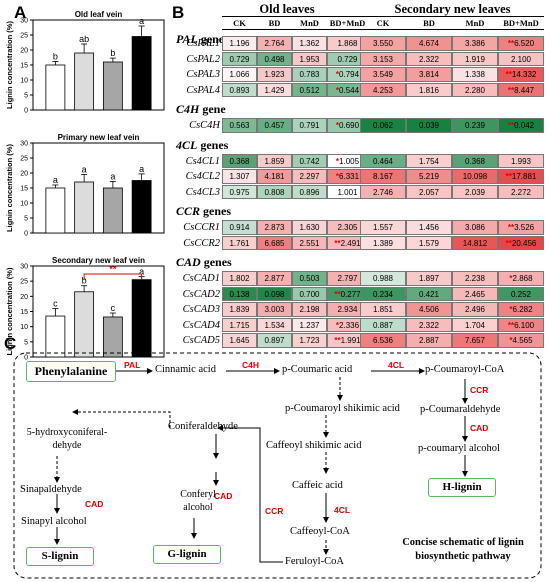  What do you see at coordinates (429, 340) in the screenshot?
I see `new-cell: 2.887` at bounding box center [429, 340].